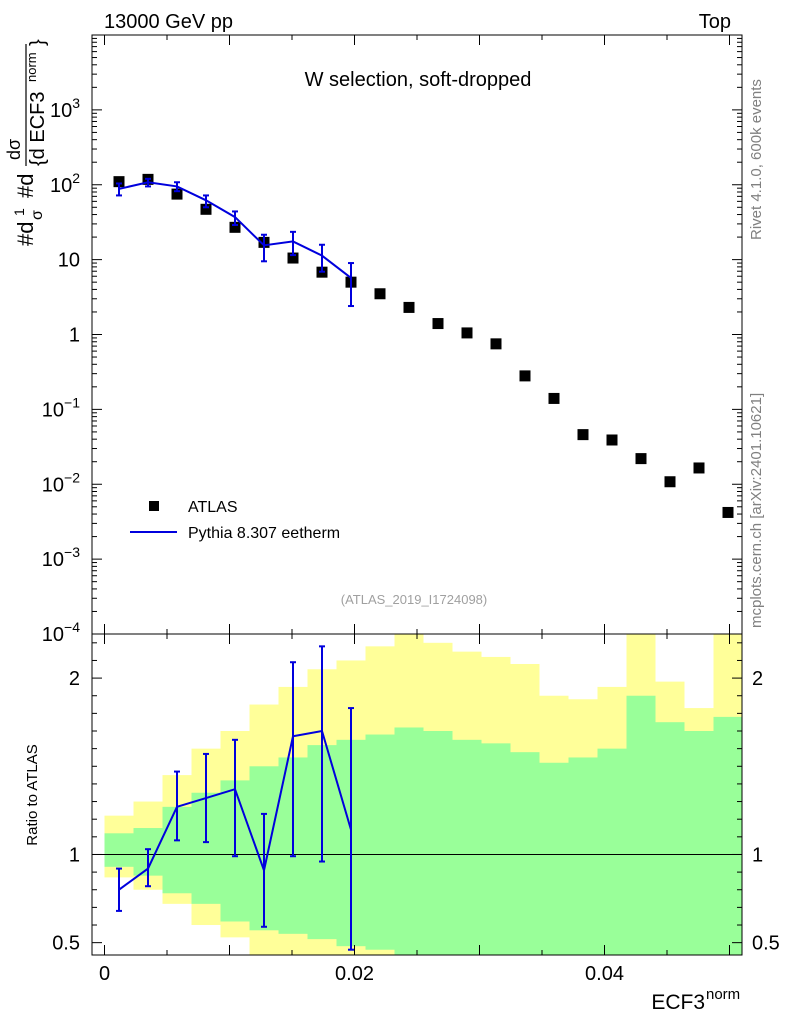 The width and height of the screenshot is (786, 1024). Describe the element at coordinates (31, 67) in the screenshot. I see `svg-text: norm` at that location.